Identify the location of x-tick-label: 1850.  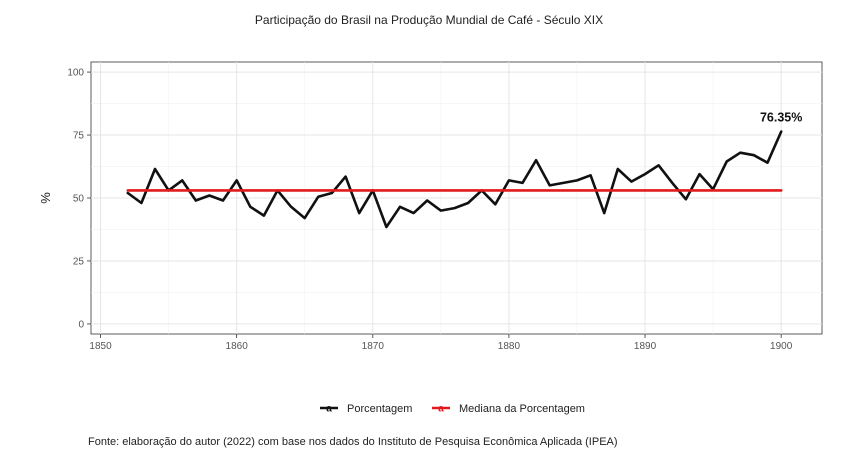
(100, 346).